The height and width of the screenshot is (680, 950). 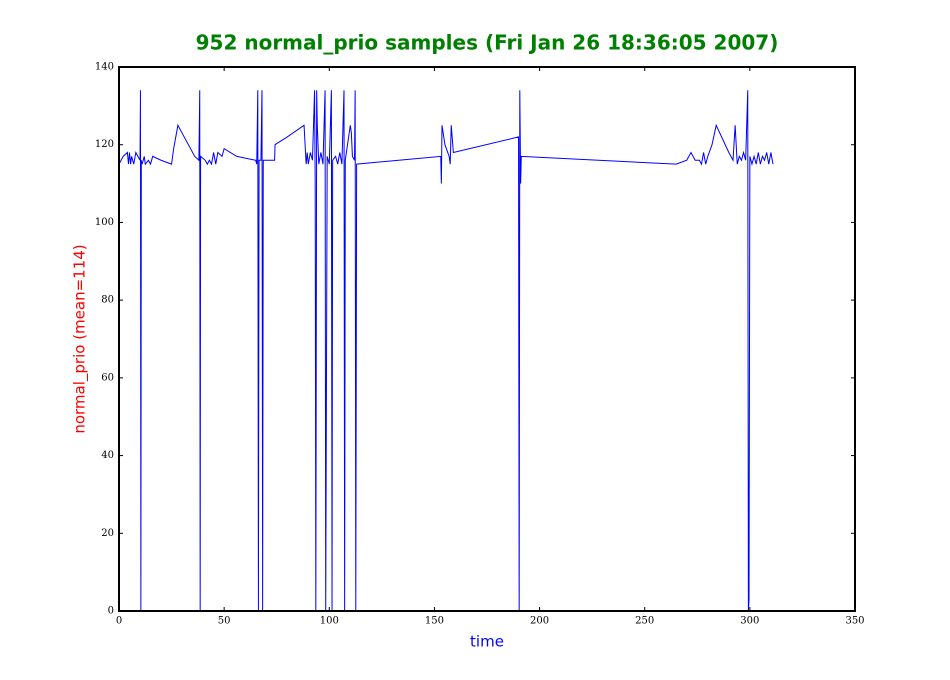 I want to click on x-tick-label: 250, so click(x=644, y=621).